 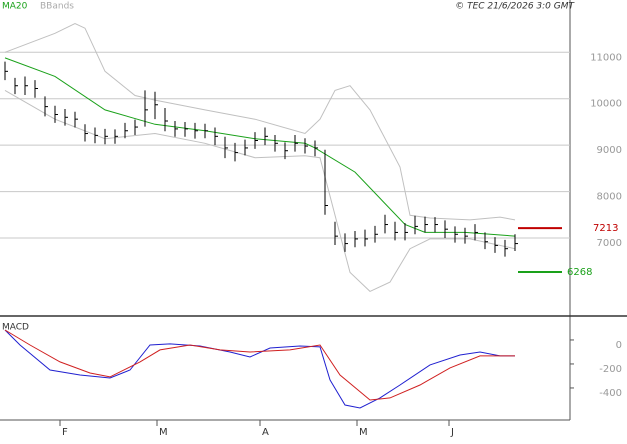 What do you see at coordinates (65, 432) in the screenshot?
I see `x-tick-label: F` at bounding box center [65, 432].